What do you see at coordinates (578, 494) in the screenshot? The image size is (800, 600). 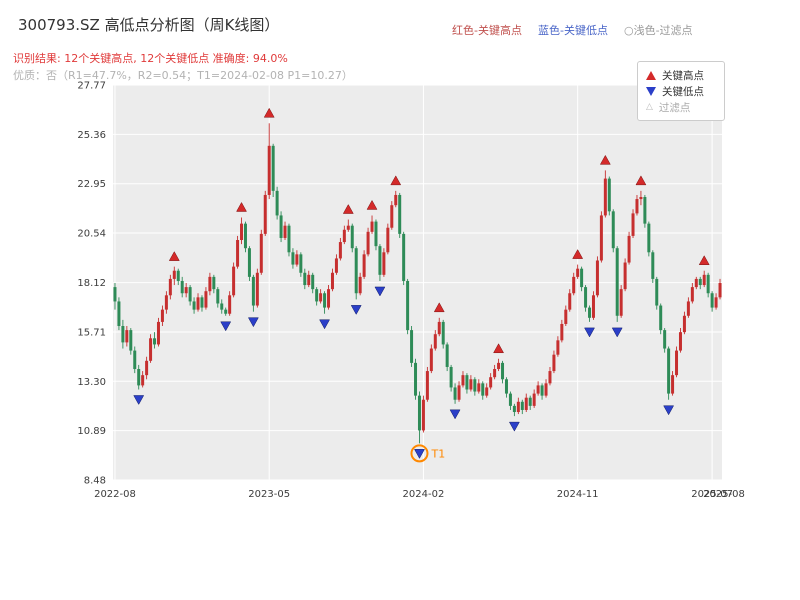 I see `x-tick-label: 2024-11` at bounding box center [578, 494].